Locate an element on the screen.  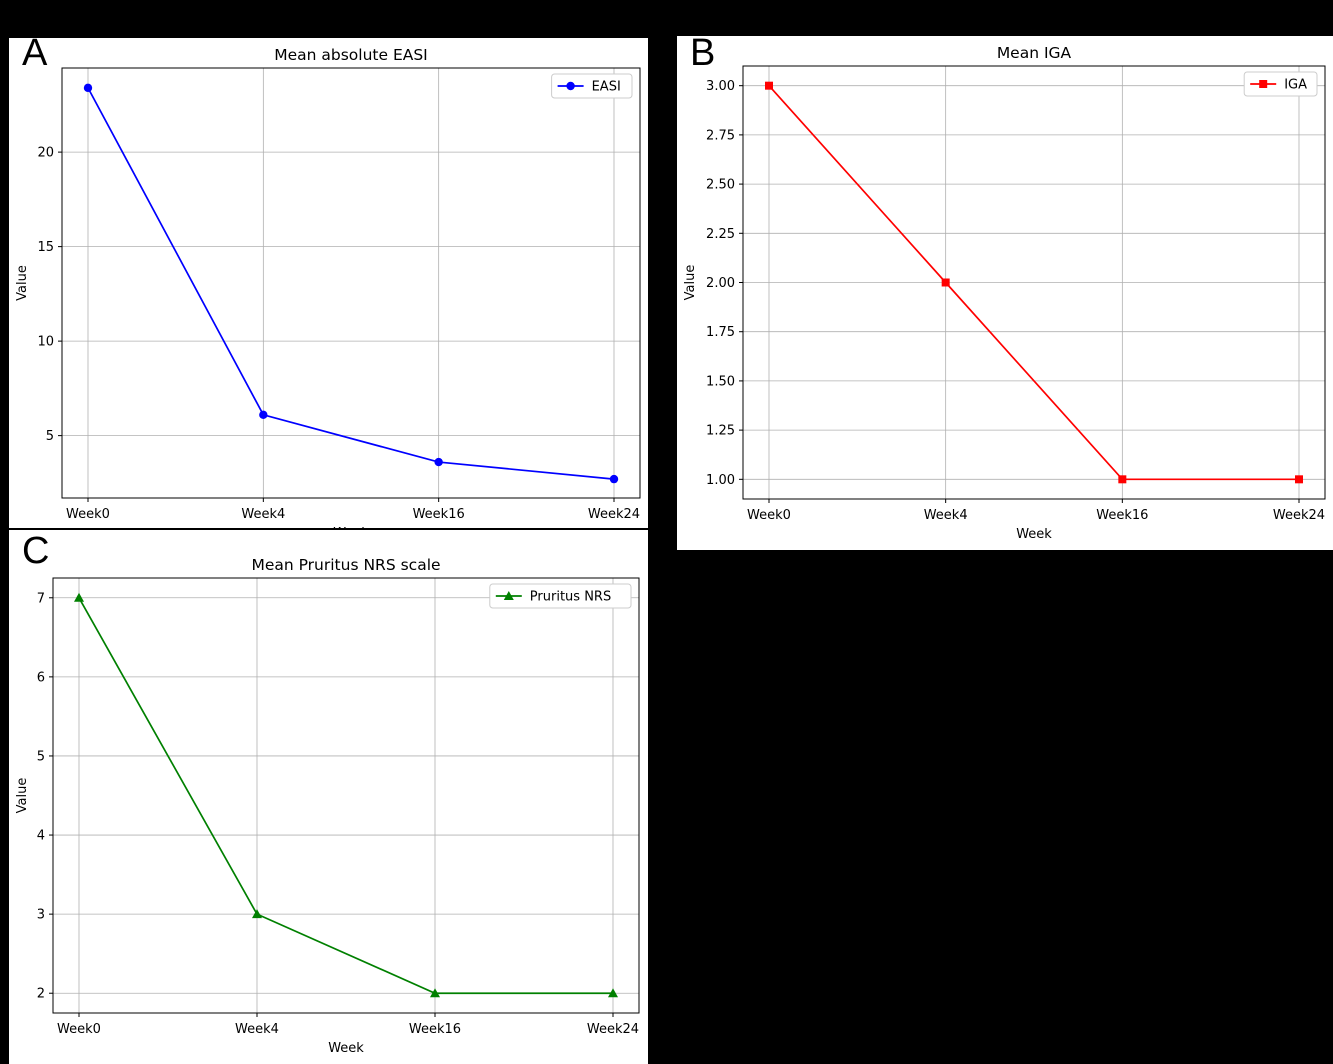
chart-c-ylabel: Value is located at coordinates (22, 796).